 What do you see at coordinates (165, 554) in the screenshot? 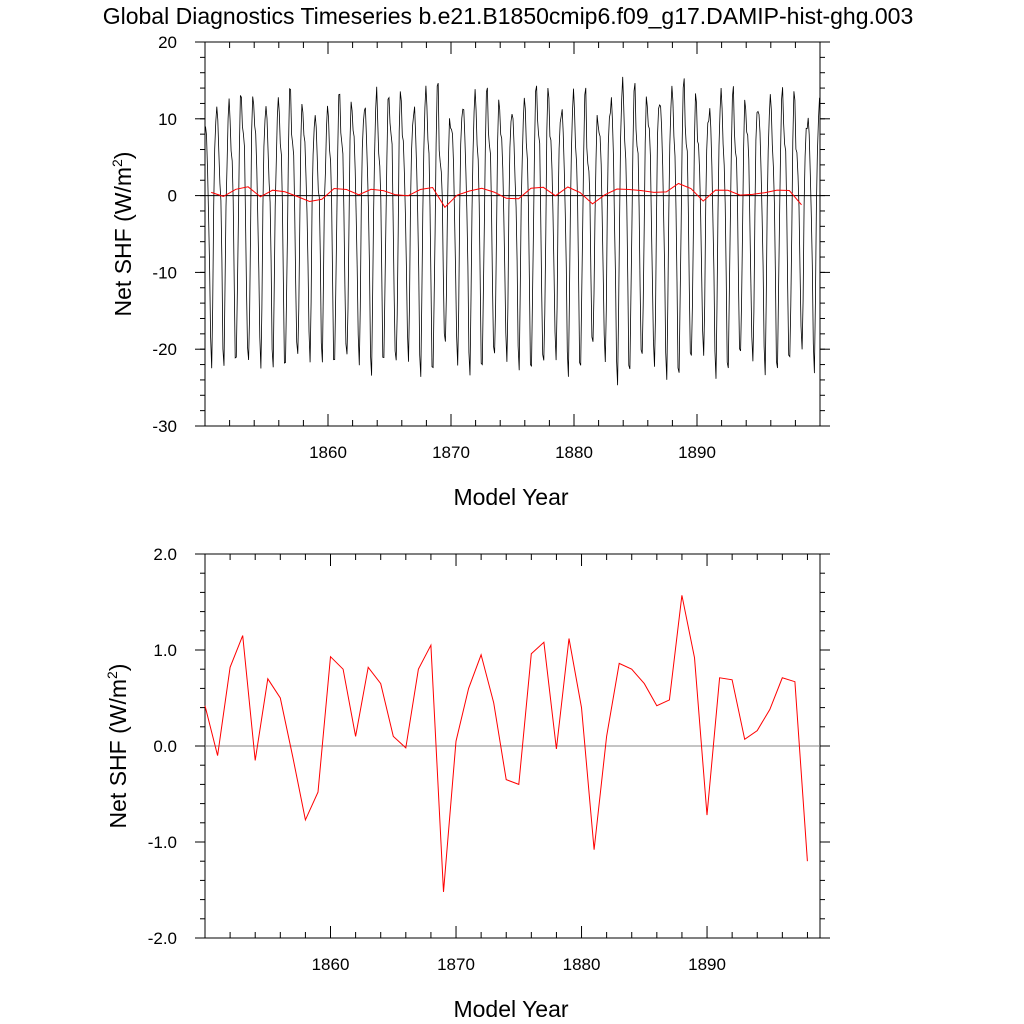
I see `y-tick-label: 2.0` at bounding box center [165, 554].